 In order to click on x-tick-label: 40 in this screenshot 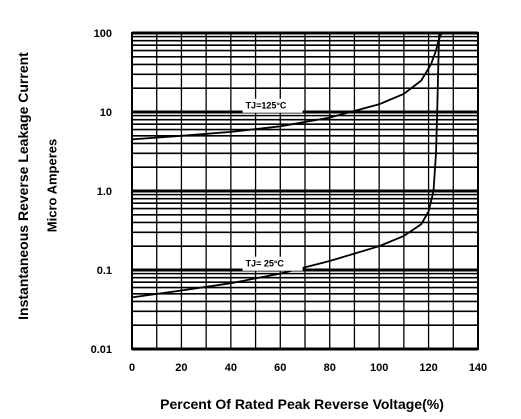, I will do `click(231, 368)`.